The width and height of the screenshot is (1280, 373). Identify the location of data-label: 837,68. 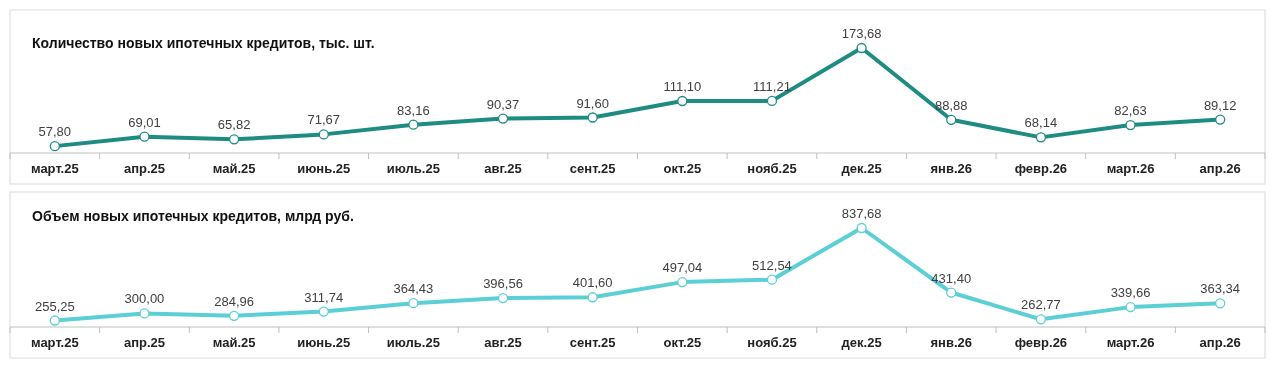
(861, 213).